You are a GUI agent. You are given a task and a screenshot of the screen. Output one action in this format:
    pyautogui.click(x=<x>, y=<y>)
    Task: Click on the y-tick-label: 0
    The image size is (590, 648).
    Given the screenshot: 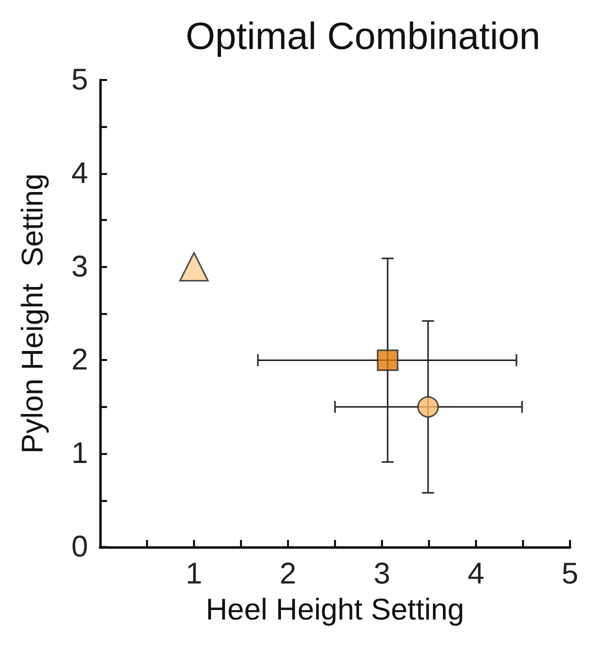 What is the action you would take?
    pyautogui.click(x=79, y=547)
    